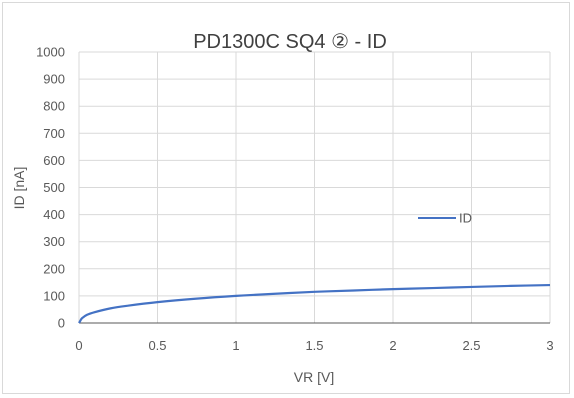 This screenshot has height=398, width=574. What do you see at coordinates (290, 42) in the screenshot?
I see `chart-title: PD1300C SQ4 ② - ID` at bounding box center [290, 42].